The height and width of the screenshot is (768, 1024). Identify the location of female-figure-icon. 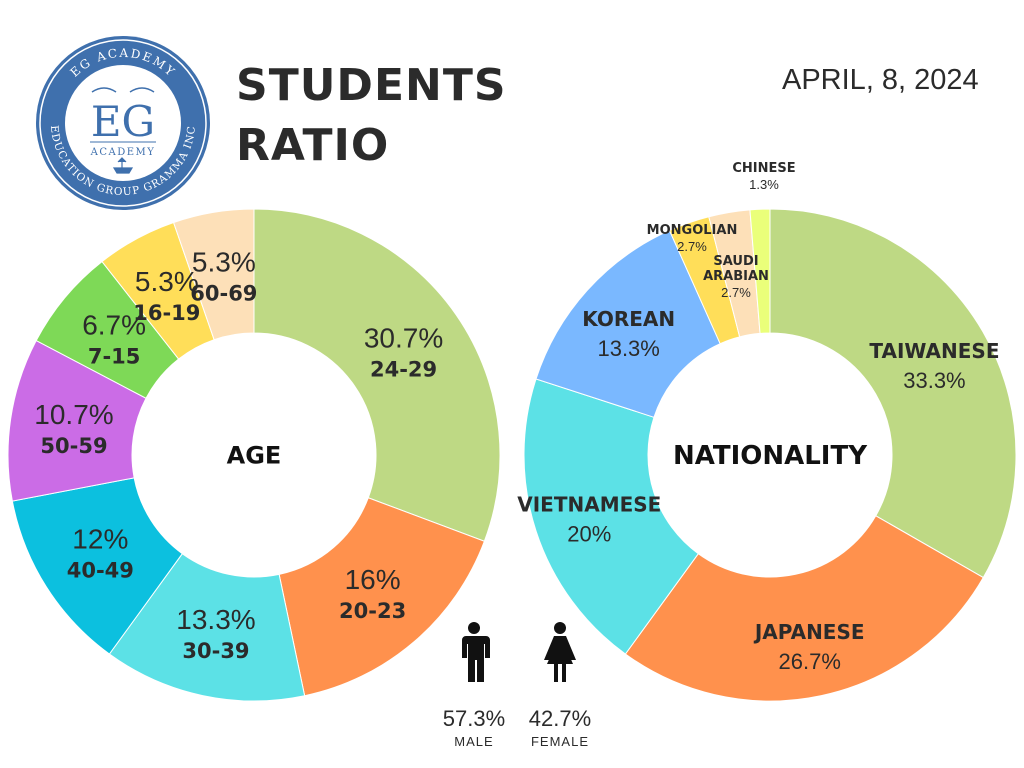
(560, 652).